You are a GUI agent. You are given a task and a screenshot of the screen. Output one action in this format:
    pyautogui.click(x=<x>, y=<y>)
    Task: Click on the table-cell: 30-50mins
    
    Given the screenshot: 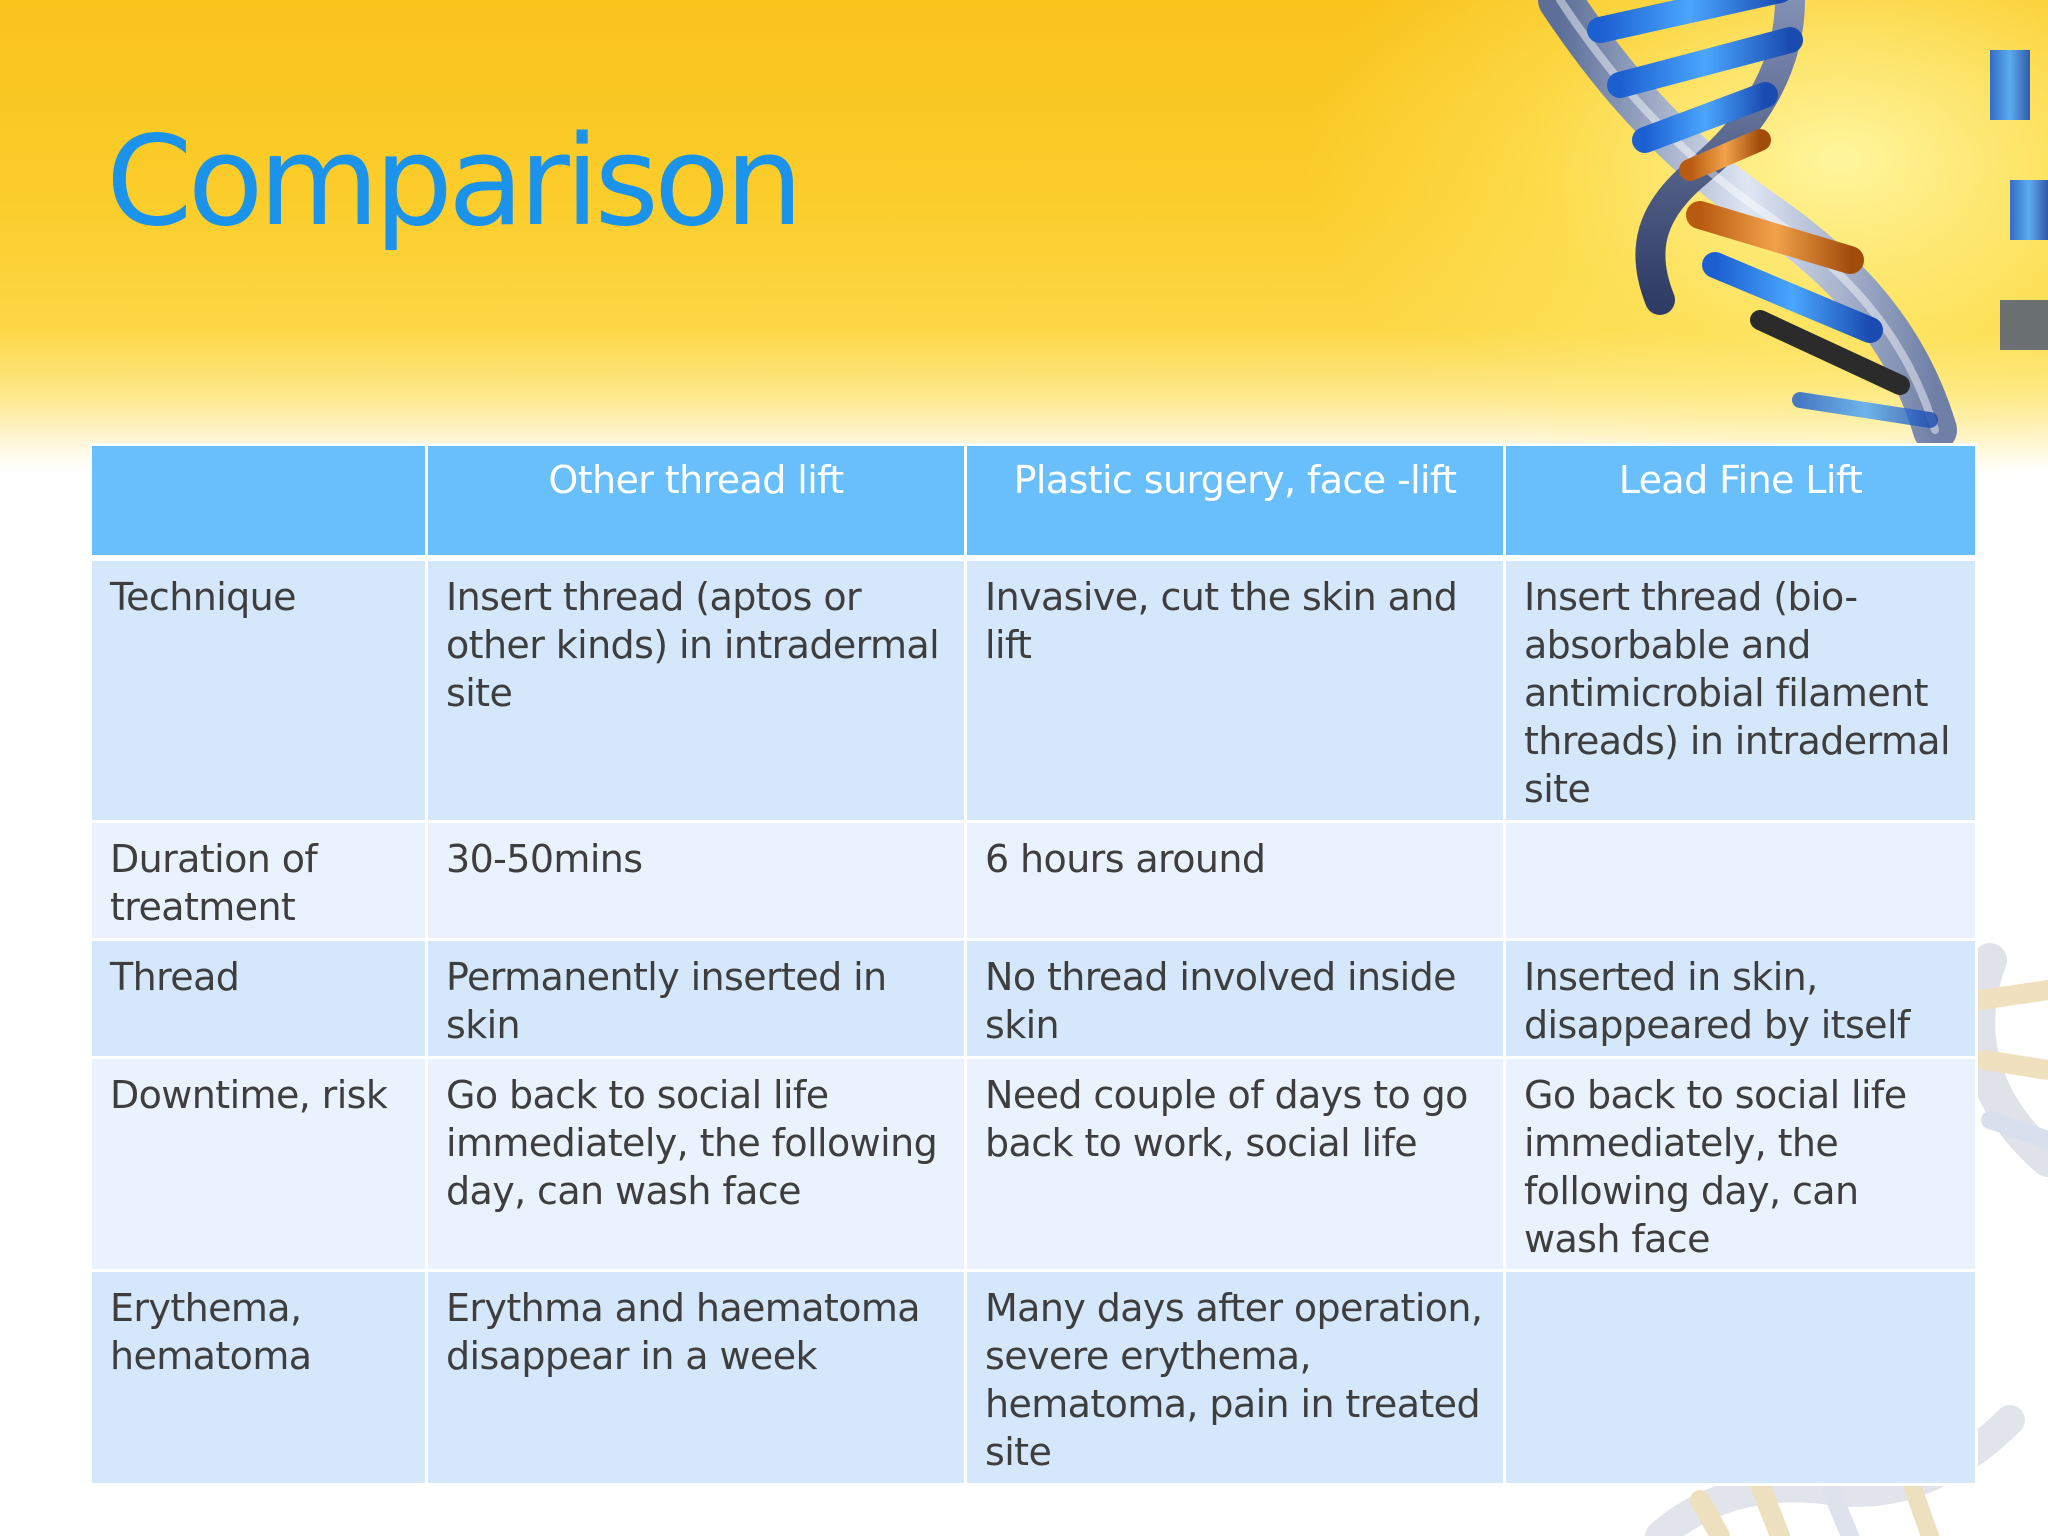 What is the action you would take?
    pyautogui.click(x=696, y=880)
    